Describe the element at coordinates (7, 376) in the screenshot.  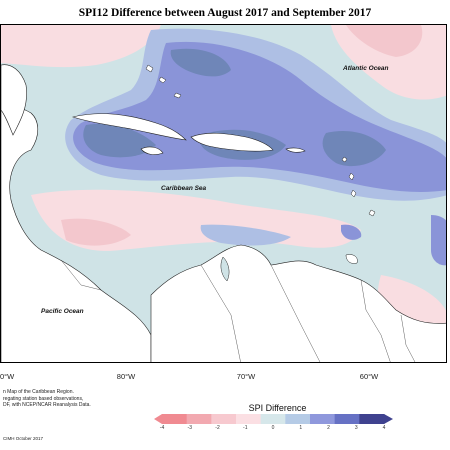
I see `longitude-tick: 90°W` at that location.